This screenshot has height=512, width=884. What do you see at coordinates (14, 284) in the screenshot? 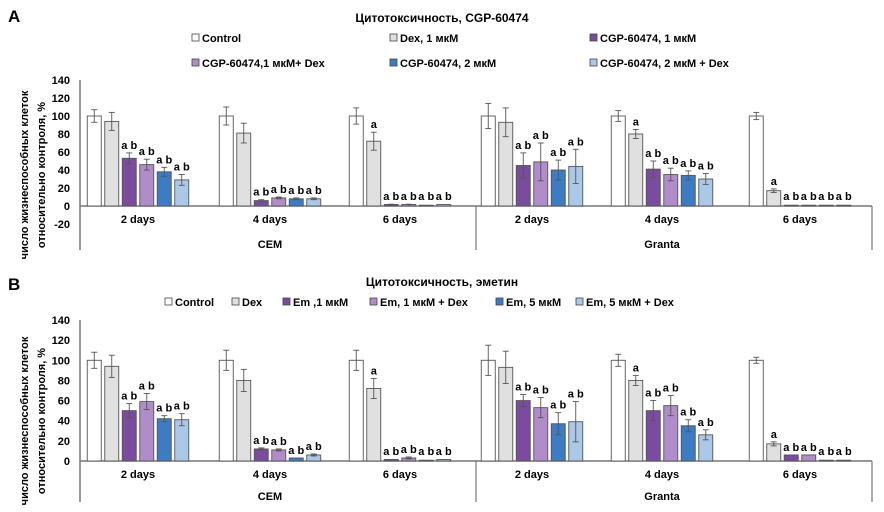
I see `panel-letter: B` at bounding box center [14, 284].